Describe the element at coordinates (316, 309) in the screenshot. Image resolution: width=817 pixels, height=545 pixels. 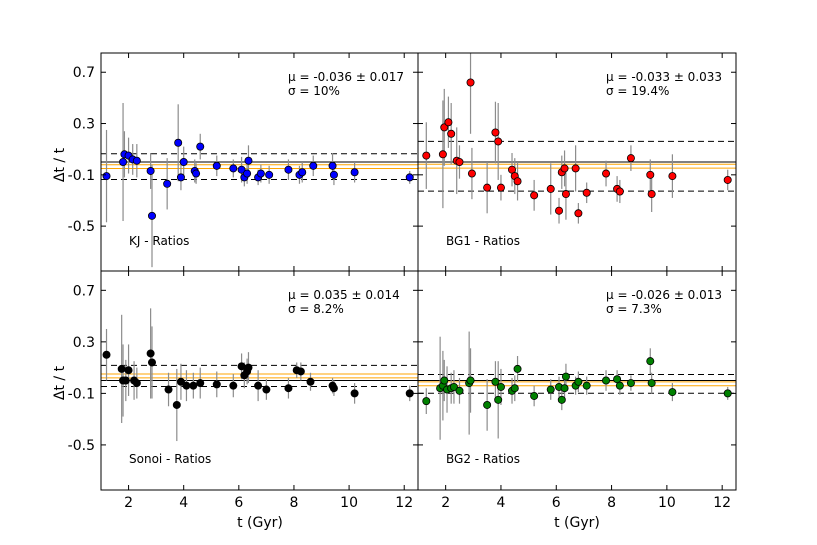
I see `sigma-annotation: σ = 8.2%` at that location.